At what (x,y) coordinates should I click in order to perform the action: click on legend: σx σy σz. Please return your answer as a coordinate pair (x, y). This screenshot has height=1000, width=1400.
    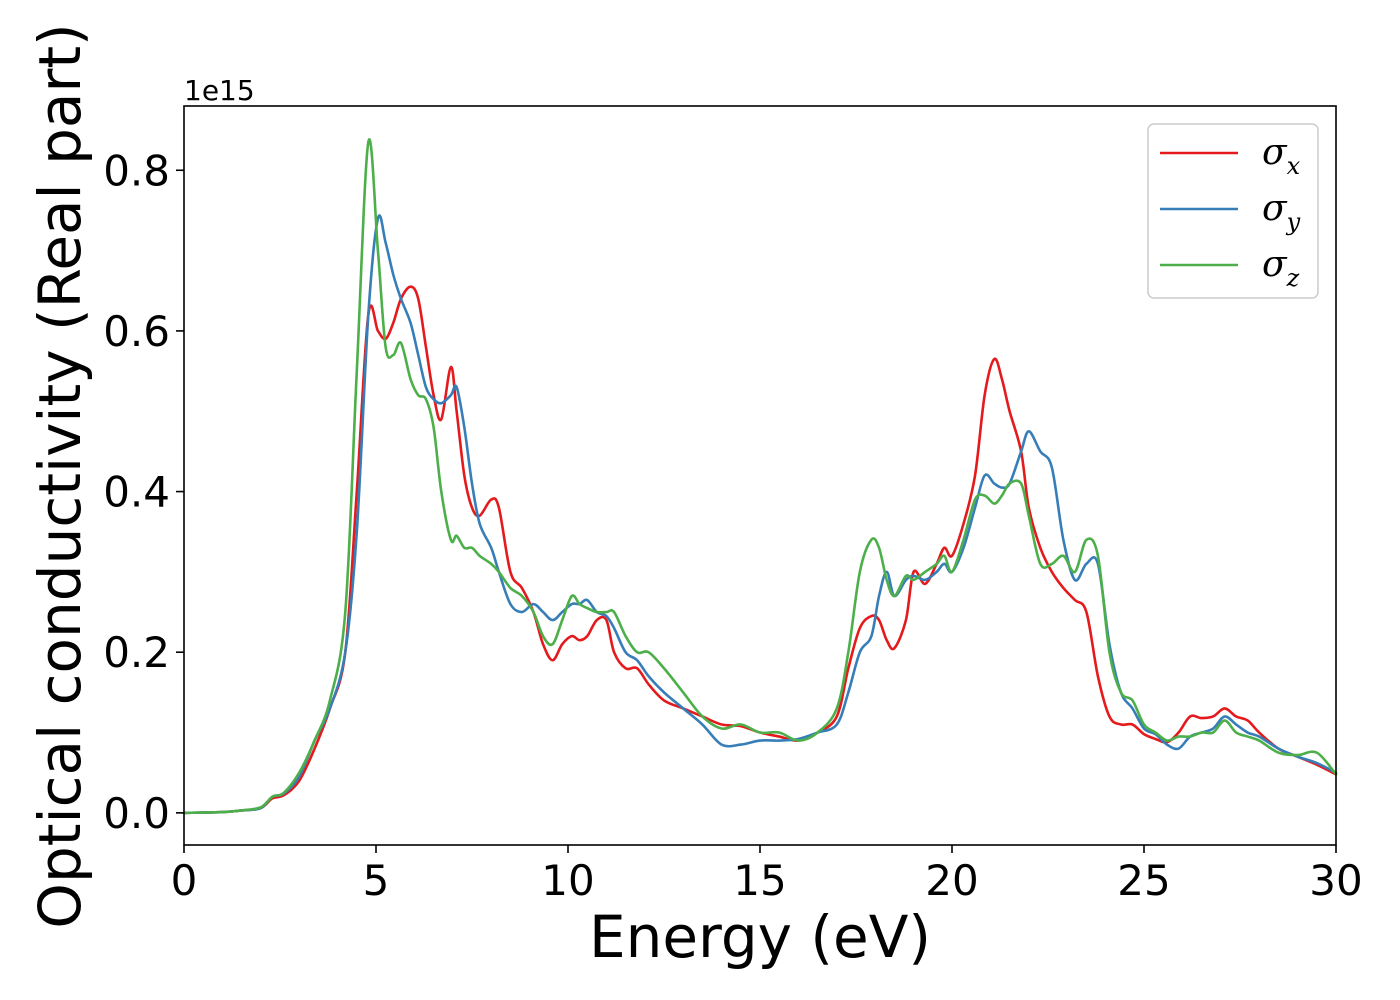
    Looking at the image, I should click on (1233, 211).